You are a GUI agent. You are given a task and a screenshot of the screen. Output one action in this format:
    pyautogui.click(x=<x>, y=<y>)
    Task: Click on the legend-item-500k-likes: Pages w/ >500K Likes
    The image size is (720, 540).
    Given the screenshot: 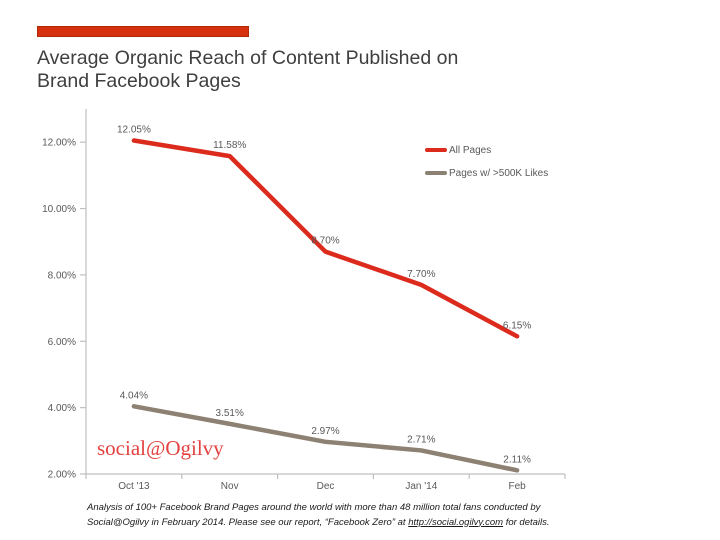 What is the action you would take?
    pyautogui.click(x=486, y=173)
    